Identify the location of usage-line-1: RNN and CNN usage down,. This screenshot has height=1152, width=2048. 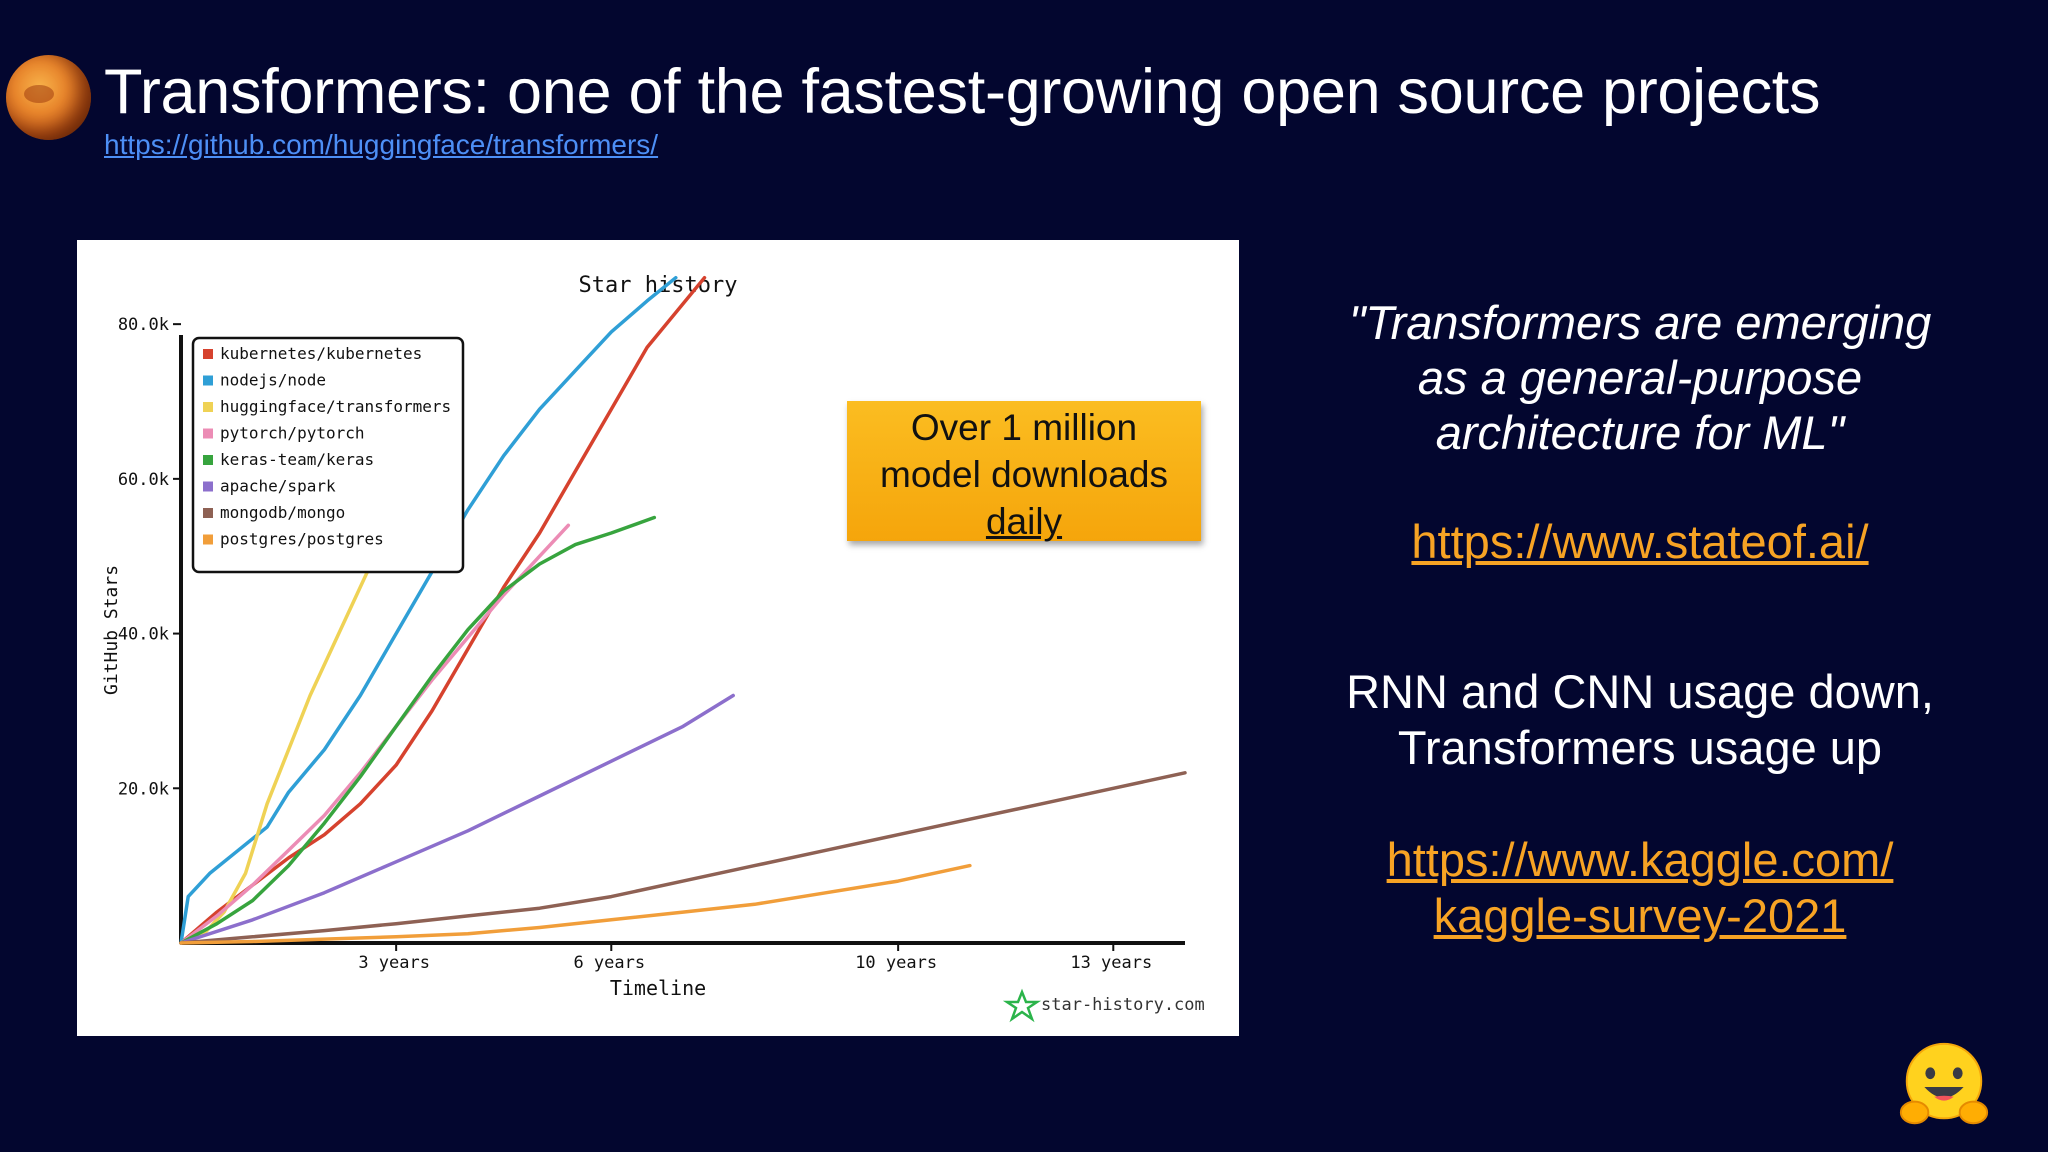
(1640, 691).